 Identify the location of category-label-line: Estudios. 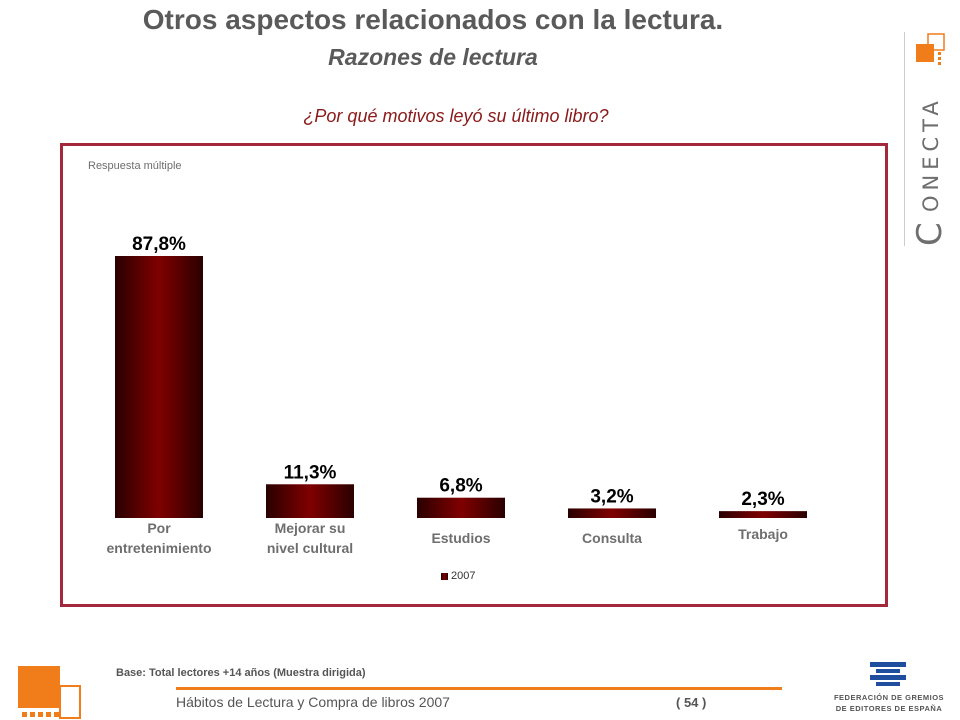
(461, 538).